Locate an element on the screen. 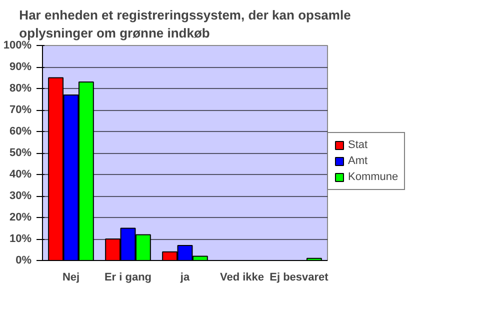 This screenshot has width=490, height=330. y-tick-label: 70% is located at coordinates (20, 110).